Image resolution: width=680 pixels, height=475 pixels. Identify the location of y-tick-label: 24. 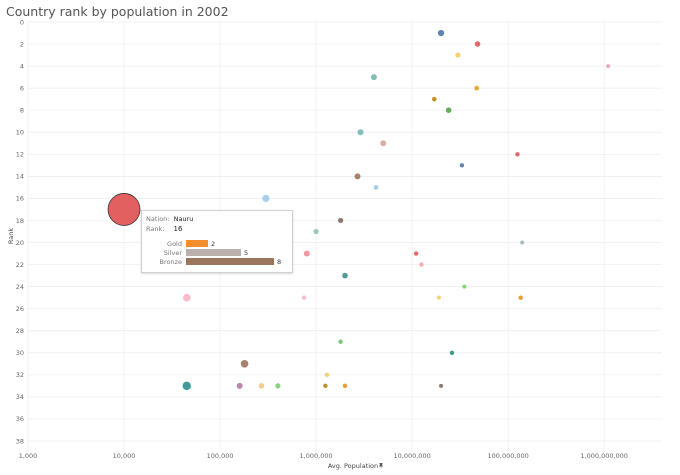
(20, 287).